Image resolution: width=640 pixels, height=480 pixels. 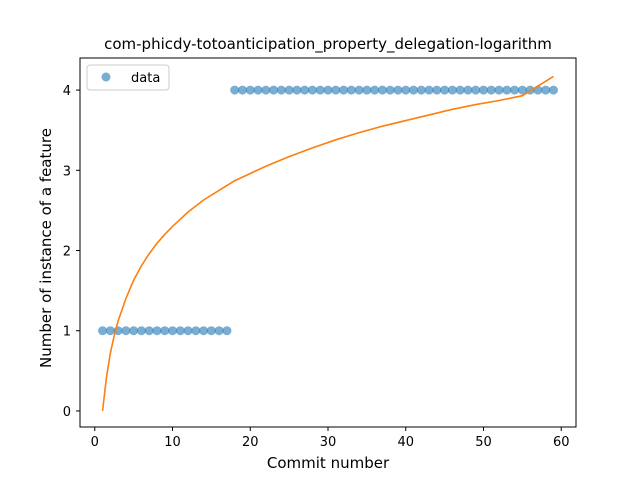 What do you see at coordinates (67, 252) in the screenshot?
I see `y-tick-label: 2` at bounding box center [67, 252].